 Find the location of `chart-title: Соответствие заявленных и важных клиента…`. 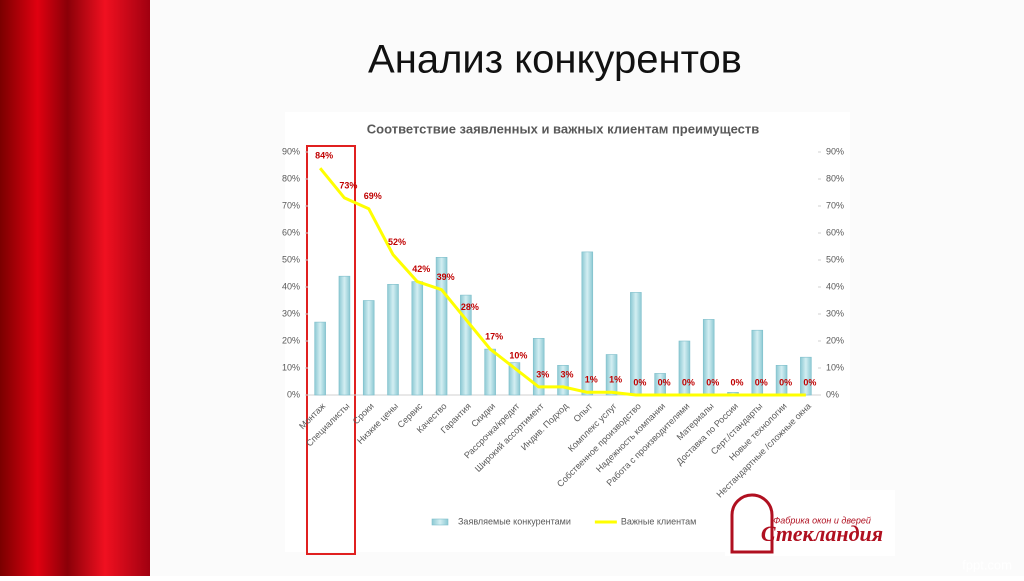

chart-title: Соответствие заявленных и важных клиента… is located at coordinates (563, 128).